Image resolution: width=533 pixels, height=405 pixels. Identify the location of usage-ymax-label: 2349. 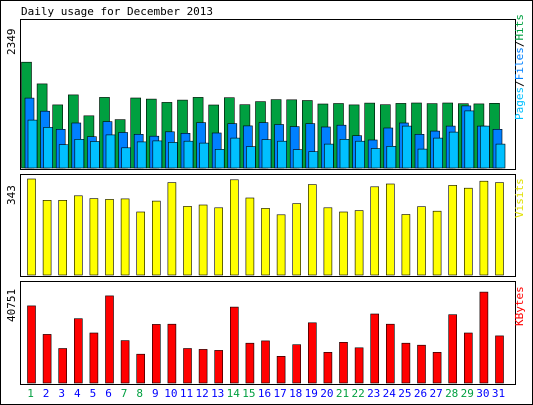
(11, 42).